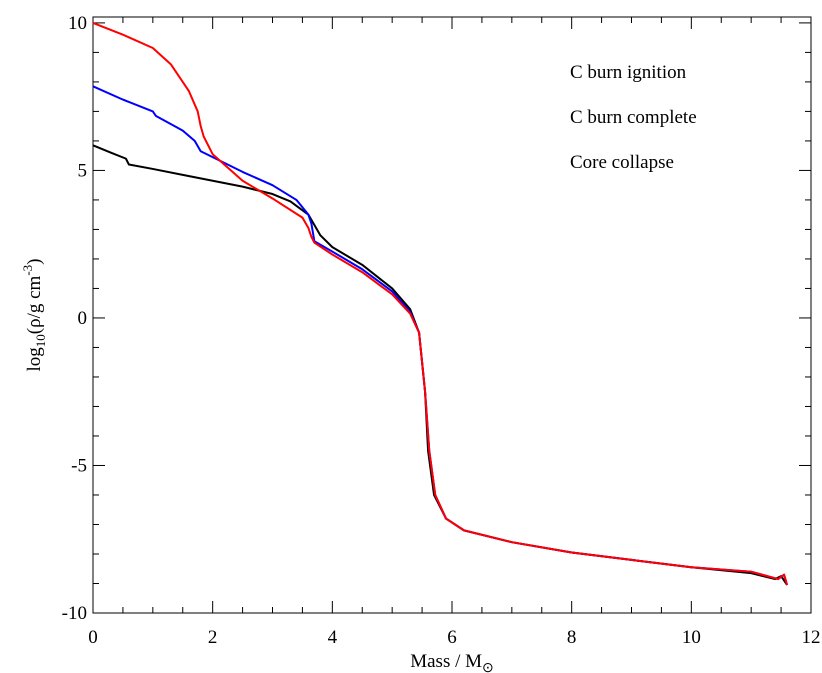  What do you see at coordinates (811, 637) in the screenshot?
I see `x-tick-label: 12` at bounding box center [811, 637].